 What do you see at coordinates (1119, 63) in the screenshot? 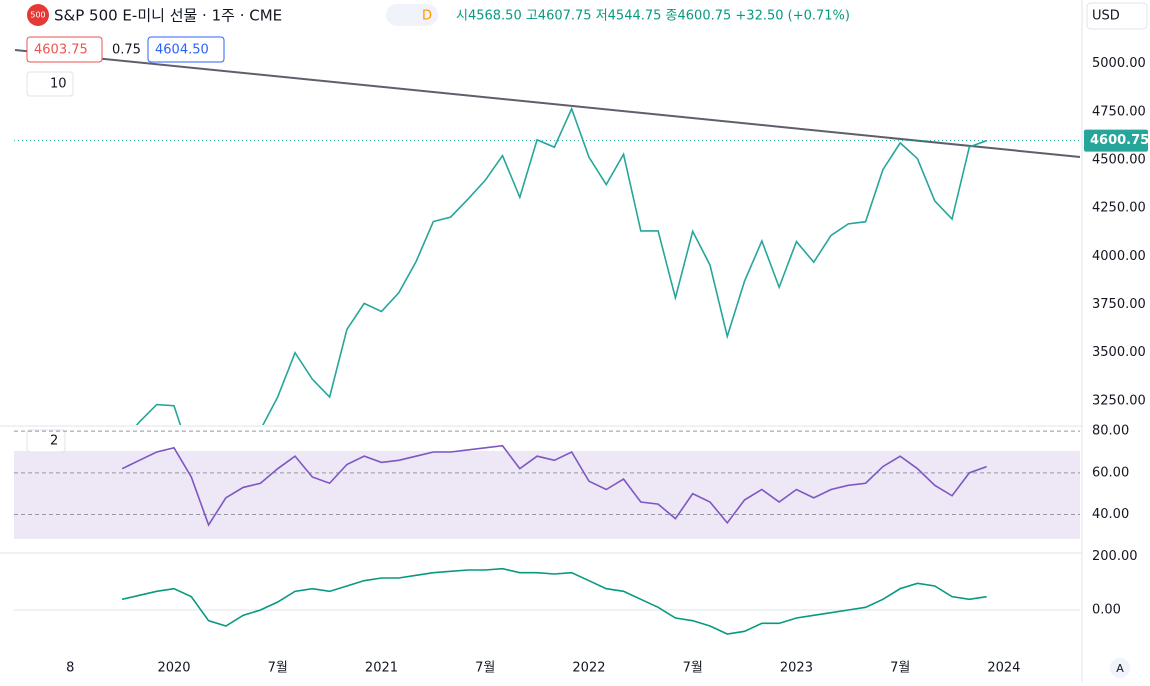
I see `y-tick-label: 5000.00` at bounding box center [1119, 63].